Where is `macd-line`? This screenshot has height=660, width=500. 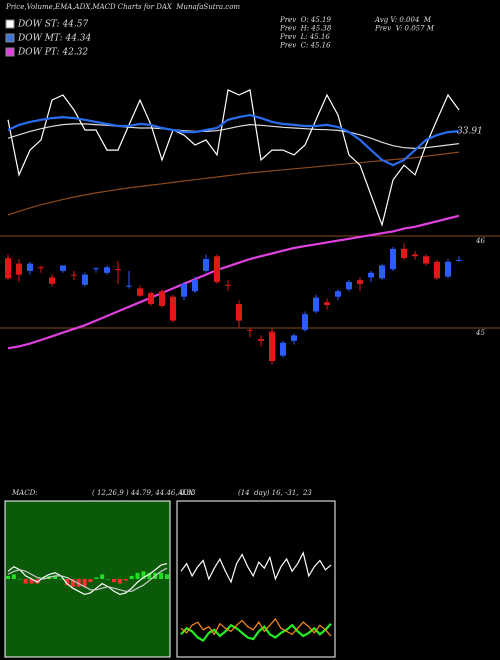 macd-line is located at coordinates (87, 579).